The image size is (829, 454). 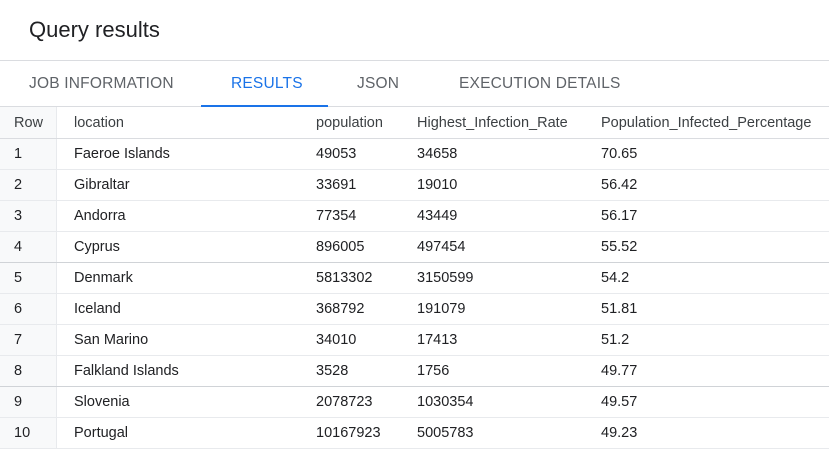 What do you see at coordinates (414, 340) in the screenshot?
I see `table-row: 7 San Marino 34010 17413 51.2` at bounding box center [414, 340].